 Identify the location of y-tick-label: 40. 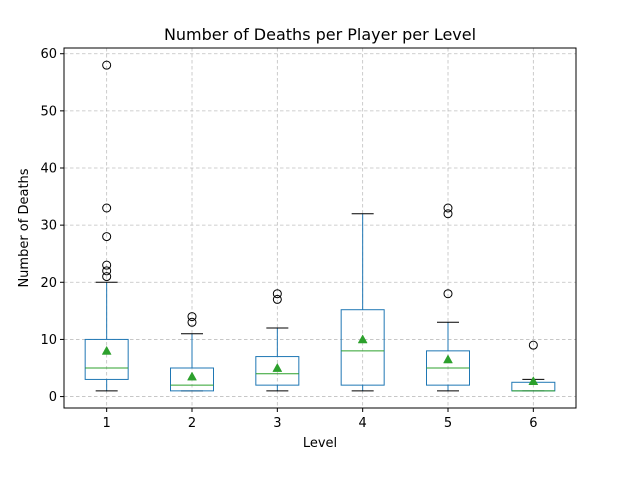
(48, 169).